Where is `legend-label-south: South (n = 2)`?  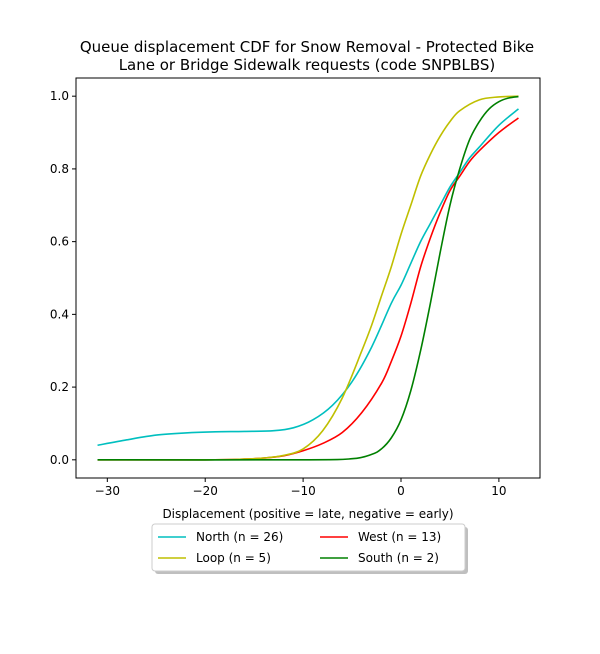
legend-label-south: South (n = 2) is located at coordinates (398, 558).